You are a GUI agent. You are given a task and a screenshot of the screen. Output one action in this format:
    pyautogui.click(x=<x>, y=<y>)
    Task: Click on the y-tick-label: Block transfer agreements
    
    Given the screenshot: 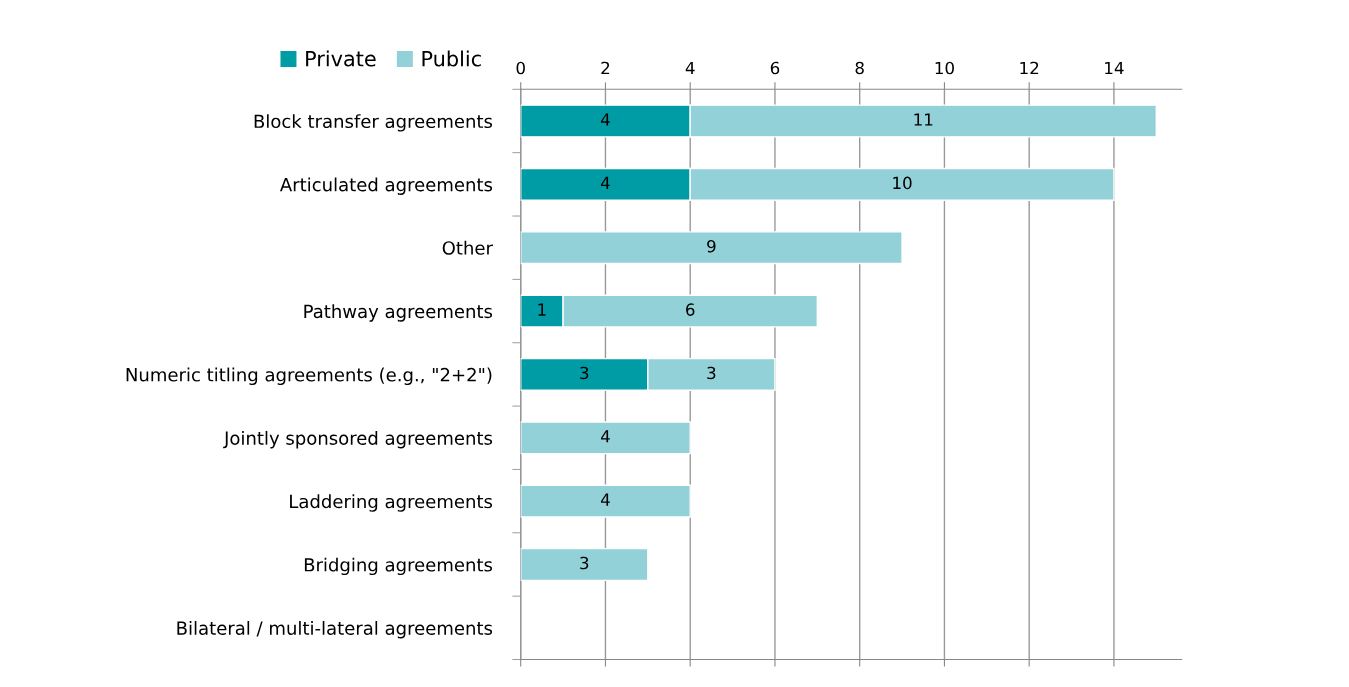 What is the action you would take?
    pyautogui.click(x=373, y=123)
    